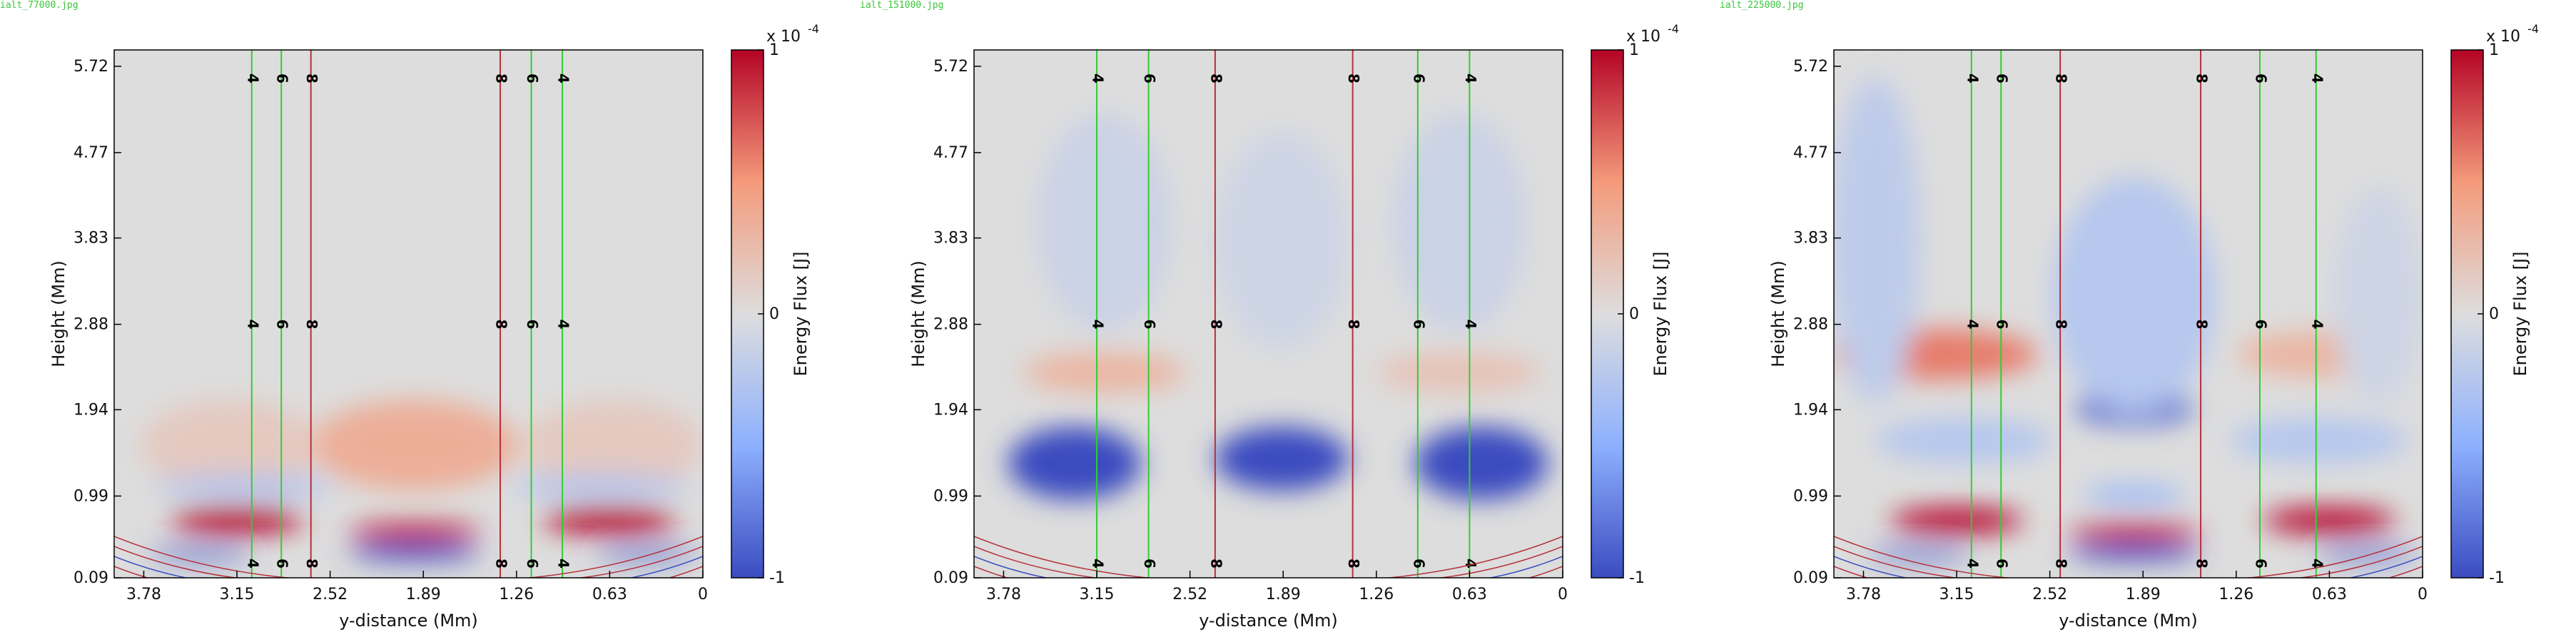  Describe the element at coordinates (777, 578) in the screenshot. I see `colorbar-tick-label: -1` at that location.